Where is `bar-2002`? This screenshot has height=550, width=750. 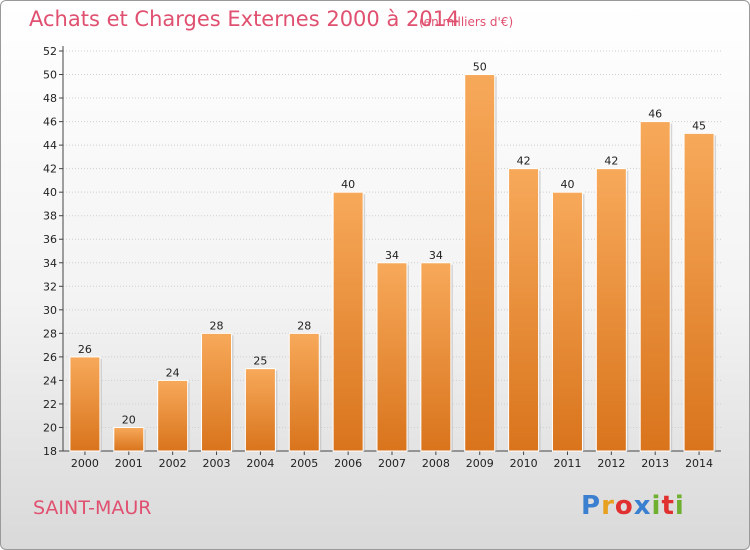
bar-2002 is located at coordinates (173, 415).